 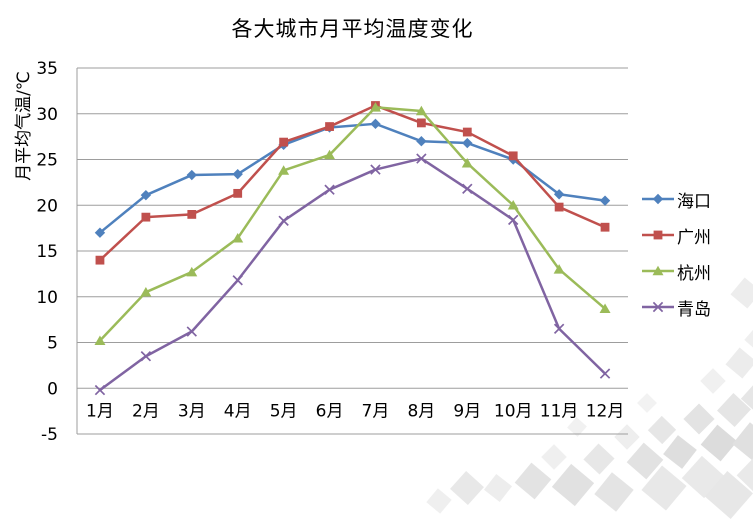 I want to click on legend-marker-square-icon, so click(x=658, y=235).